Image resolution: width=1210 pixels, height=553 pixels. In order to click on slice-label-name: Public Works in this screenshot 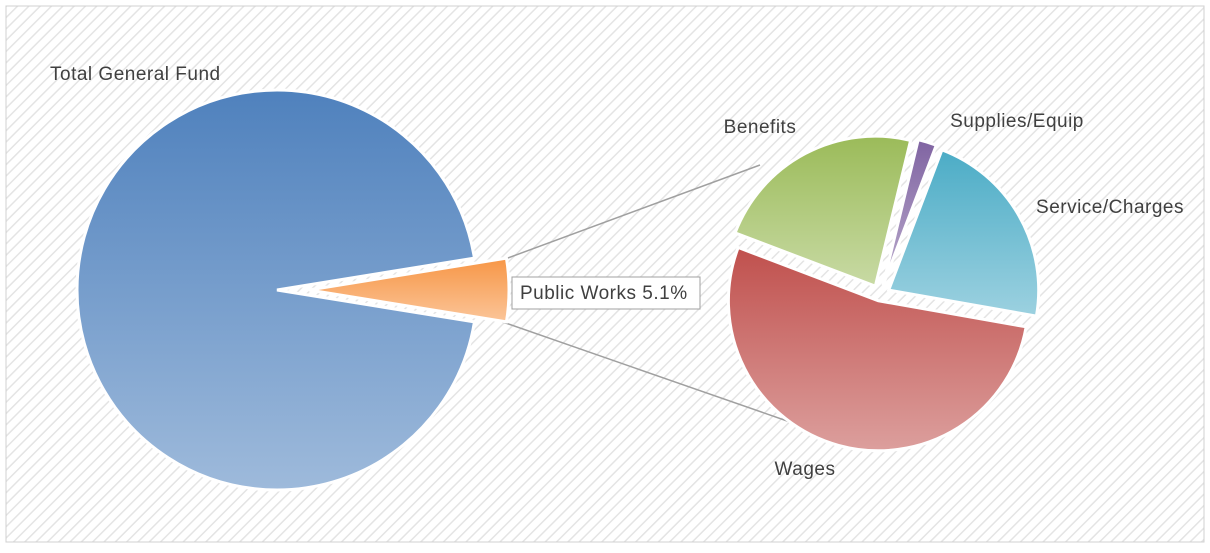, I will do `click(578, 293)`.